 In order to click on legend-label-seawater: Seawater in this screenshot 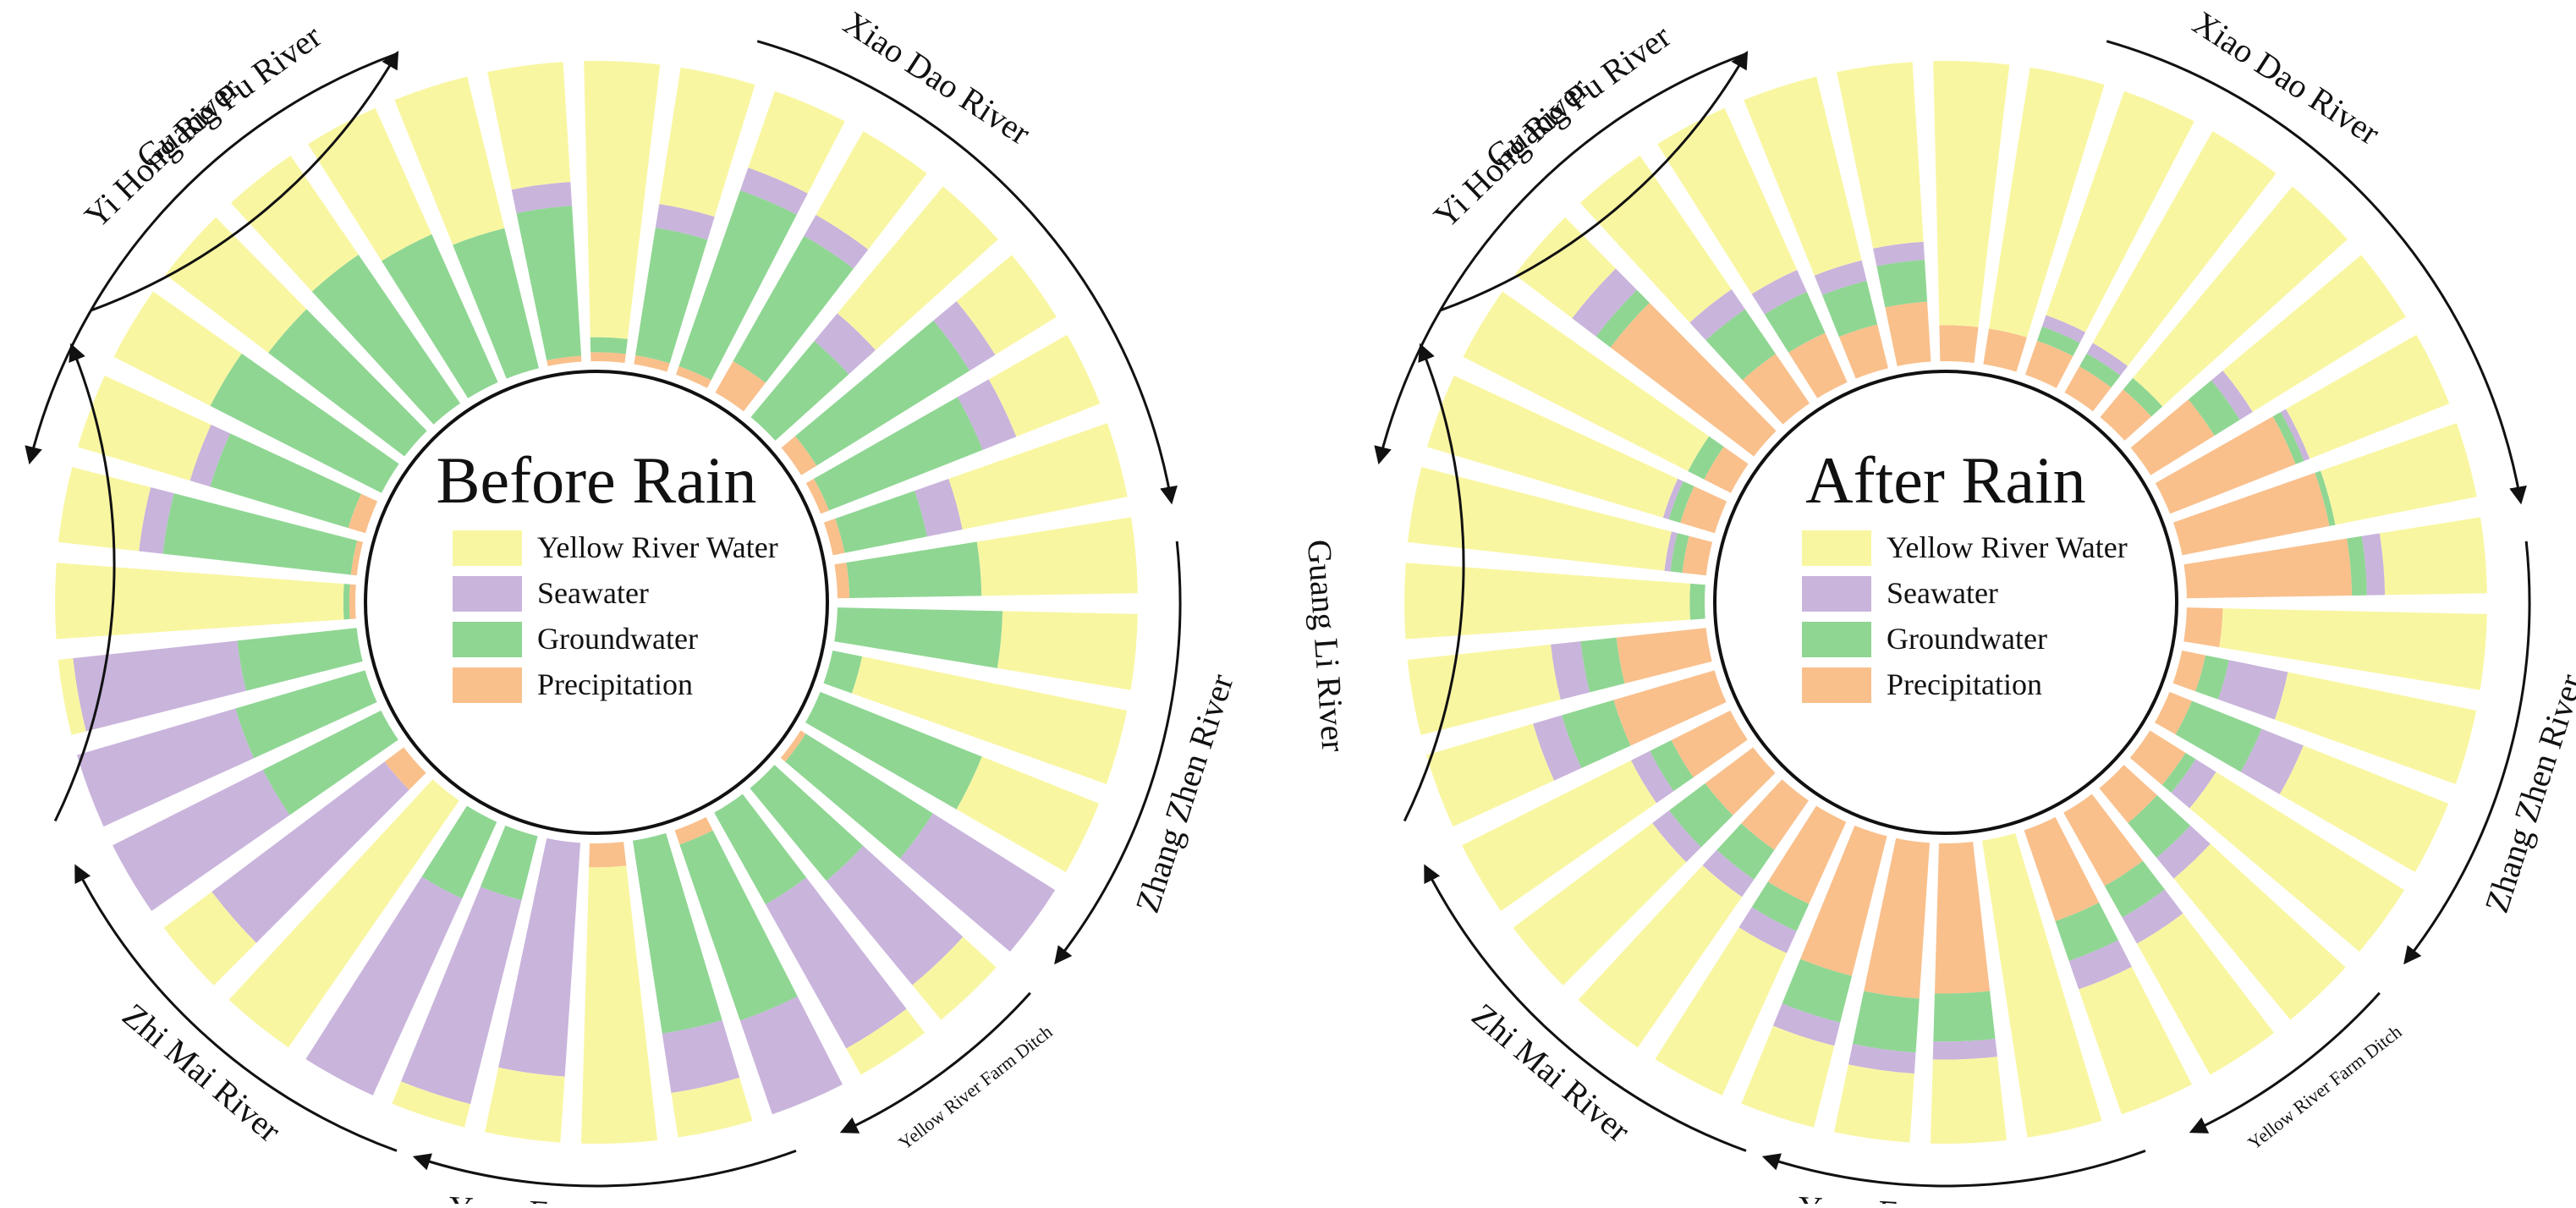, I will do `click(593, 593)`.